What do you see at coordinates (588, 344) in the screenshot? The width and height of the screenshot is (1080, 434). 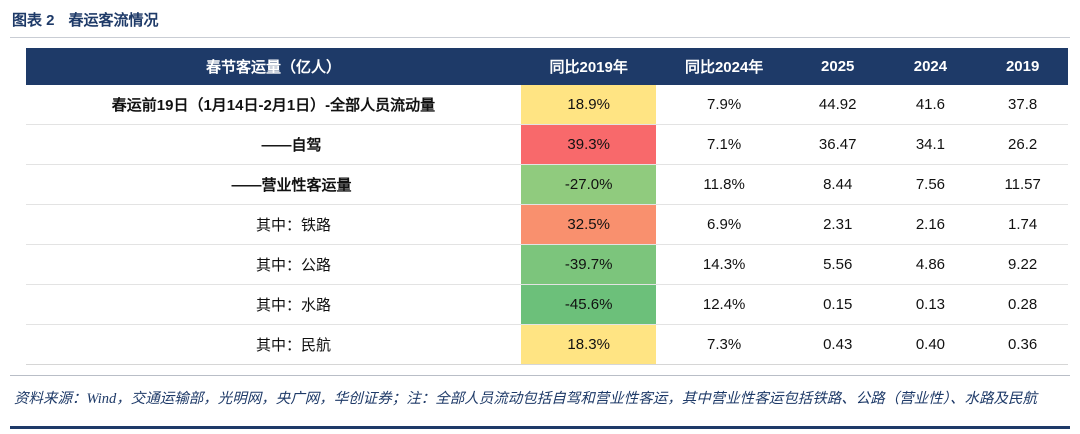 I see `cell-yoy2019: 18.3%` at bounding box center [588, 344].